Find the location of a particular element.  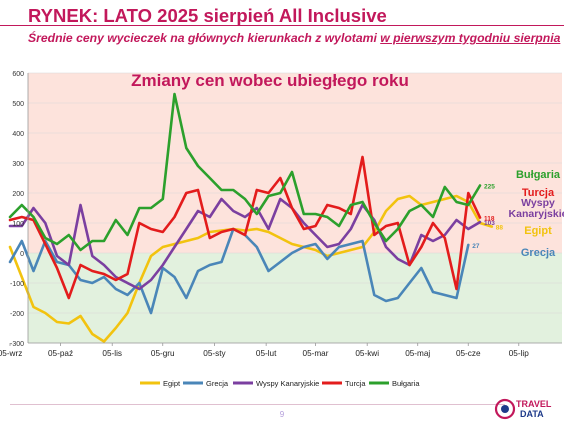

x-tick-label: 05-kwi is located at coordinates (367, 353).